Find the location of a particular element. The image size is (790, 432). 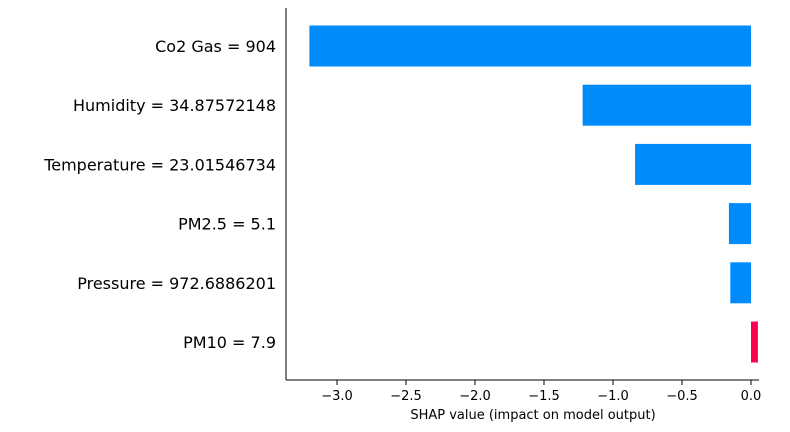

x-tick-label-6: 0.0 is located at coordinates (751, 396).